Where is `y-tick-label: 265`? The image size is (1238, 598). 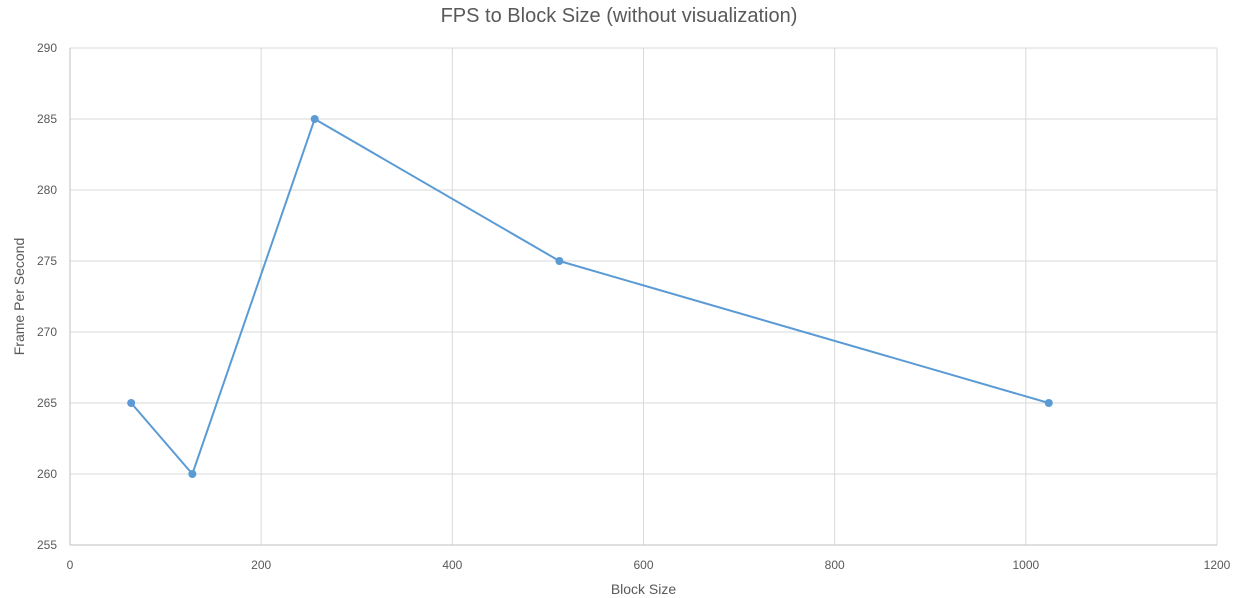
y-tick-label: 265 is located at coordinates (47, 403).